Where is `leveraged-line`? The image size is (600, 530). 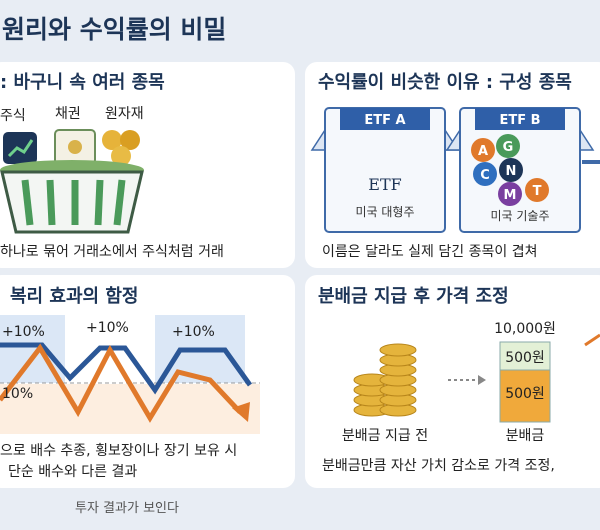 leveraged-line is located at coordinates (121, 383).